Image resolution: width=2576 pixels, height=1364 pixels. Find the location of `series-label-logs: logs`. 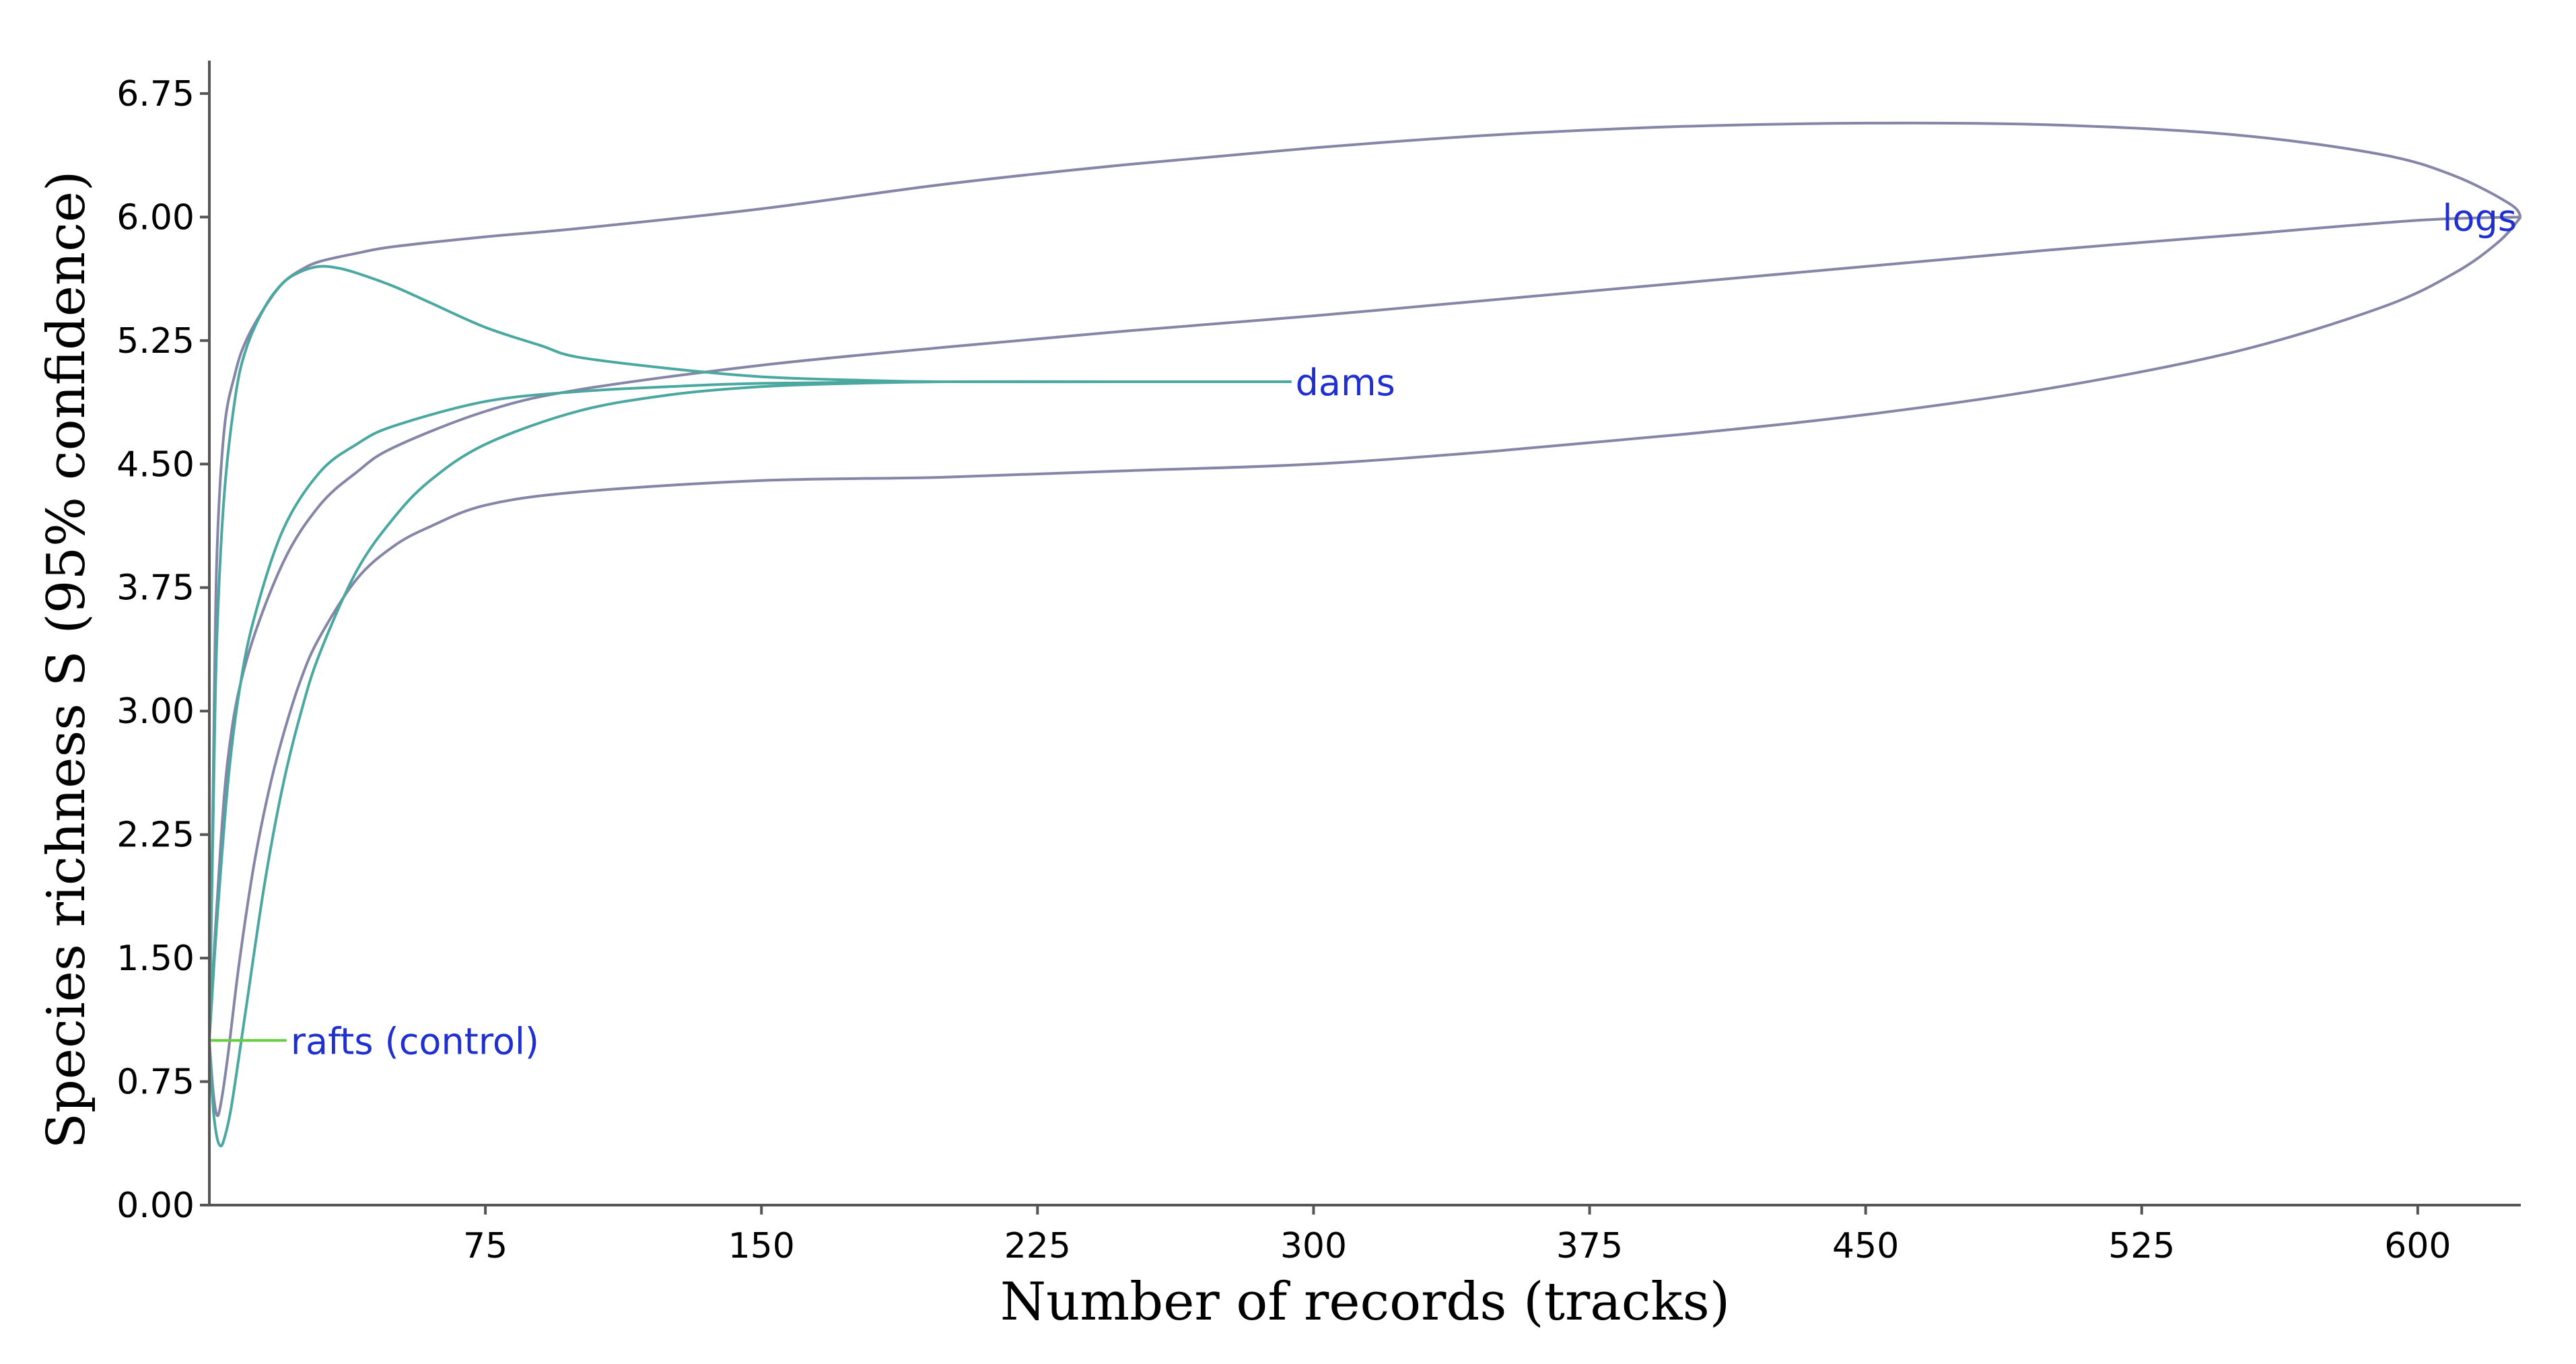

series-label-logs: logs is located at coordinates (2480, 218).